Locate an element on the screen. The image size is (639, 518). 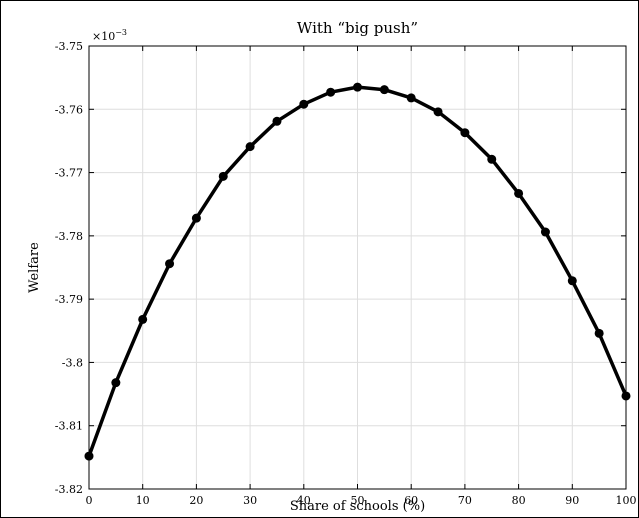
y-tick-label: -3.76 is located at coordinates (69, 109).